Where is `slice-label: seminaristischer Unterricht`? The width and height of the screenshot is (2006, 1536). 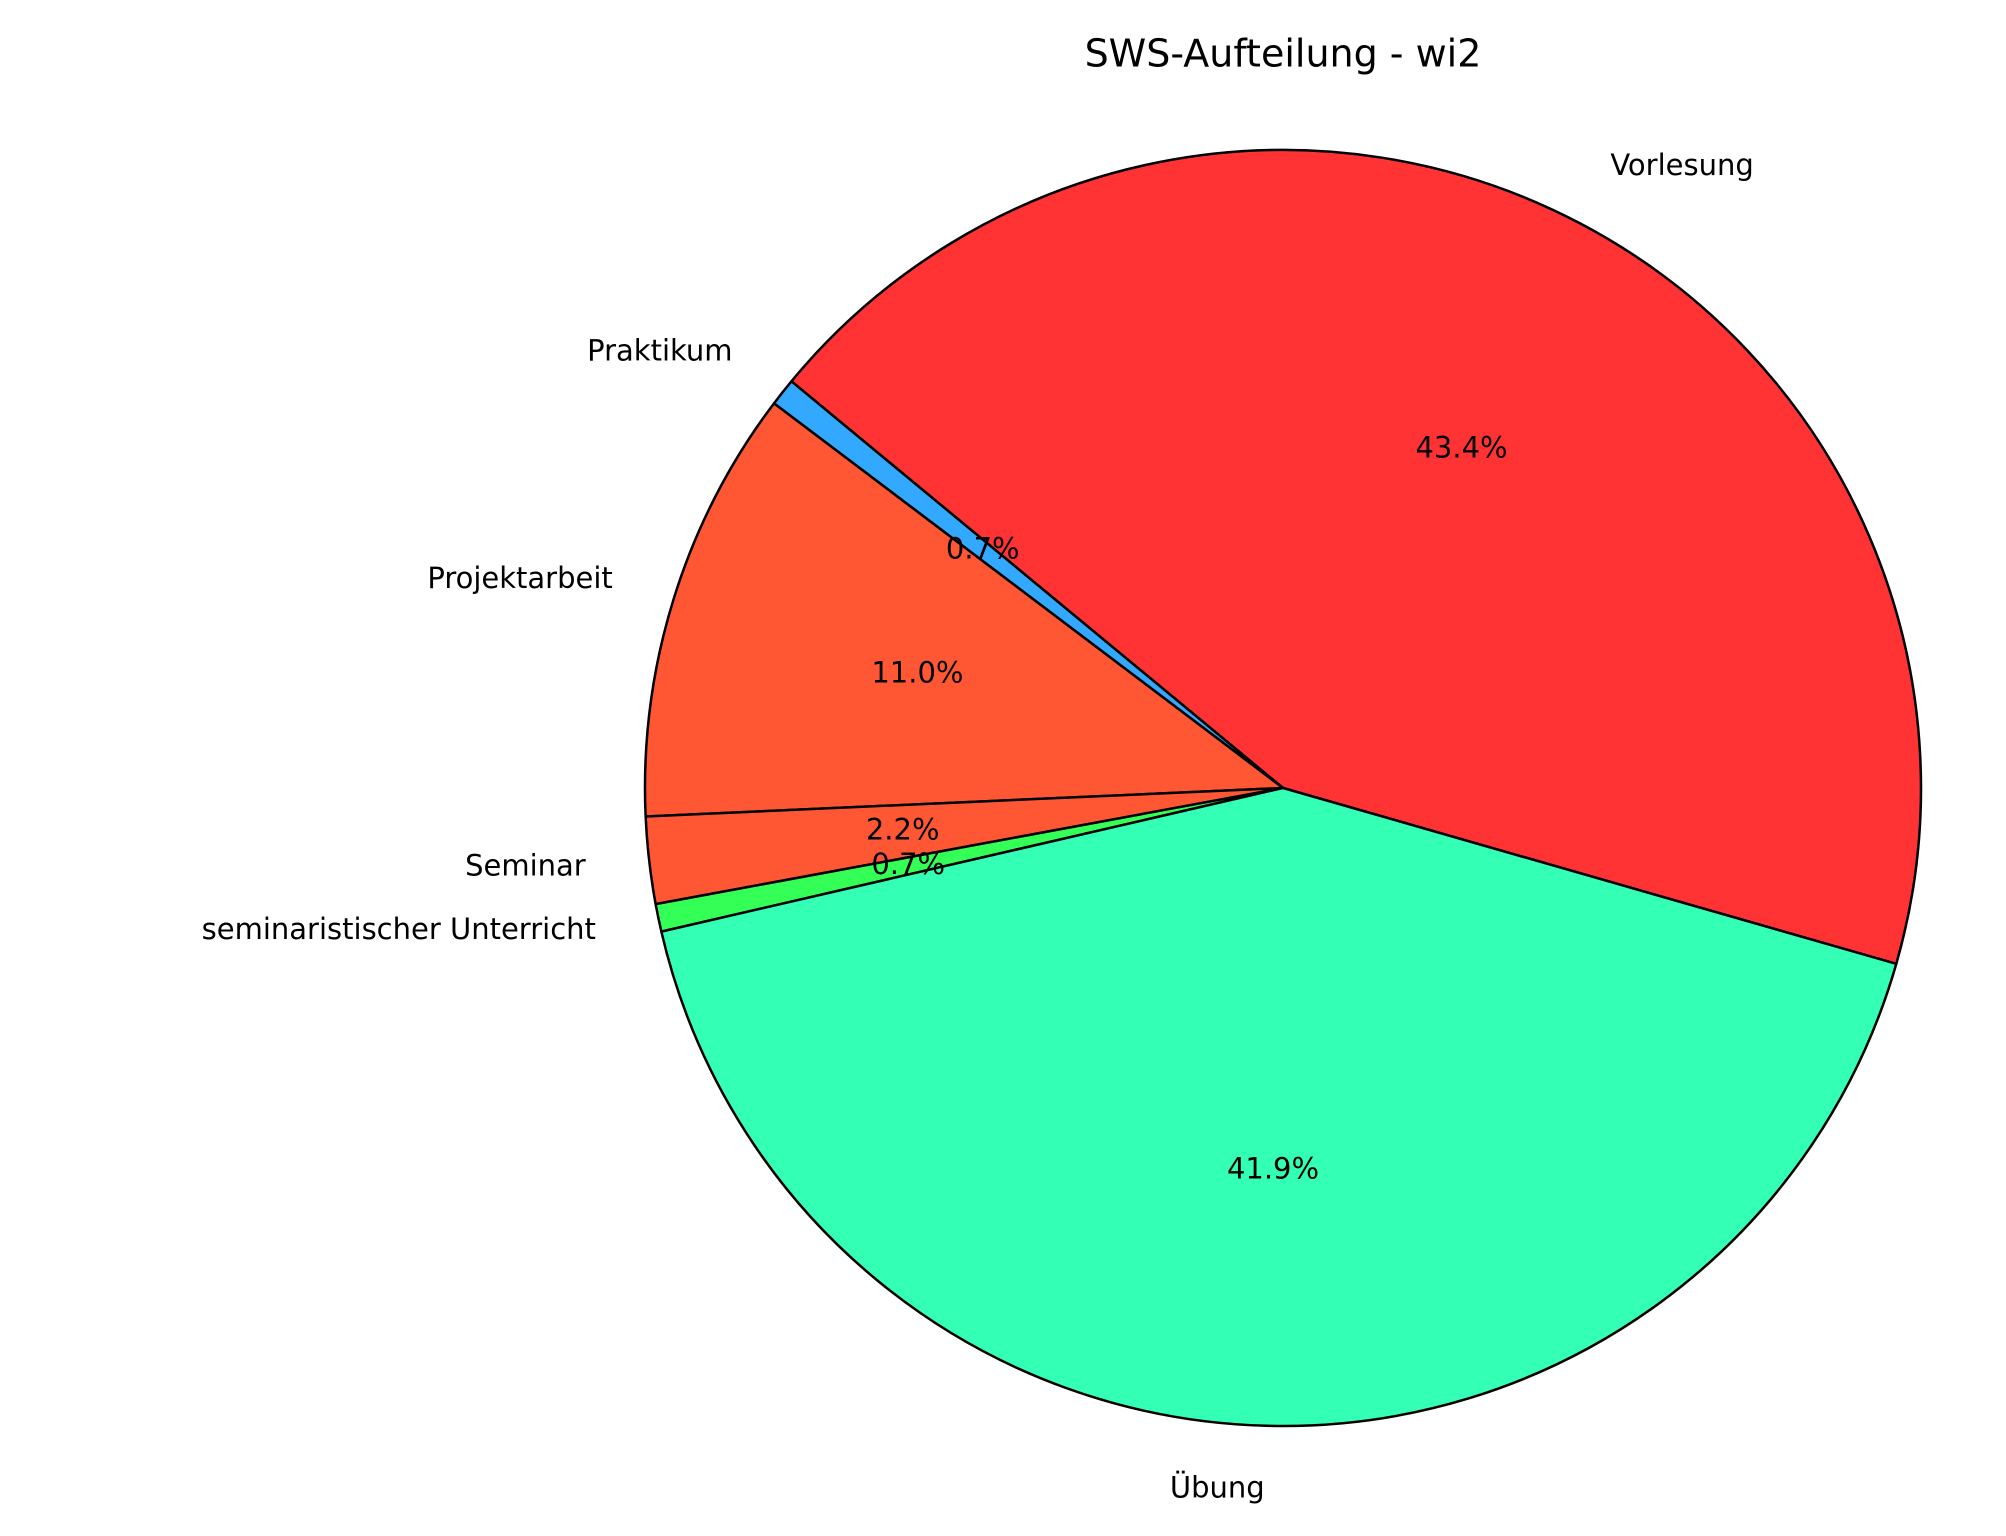 slice-label: seminaristischer Unterricht is located at coordinates (399, 929).